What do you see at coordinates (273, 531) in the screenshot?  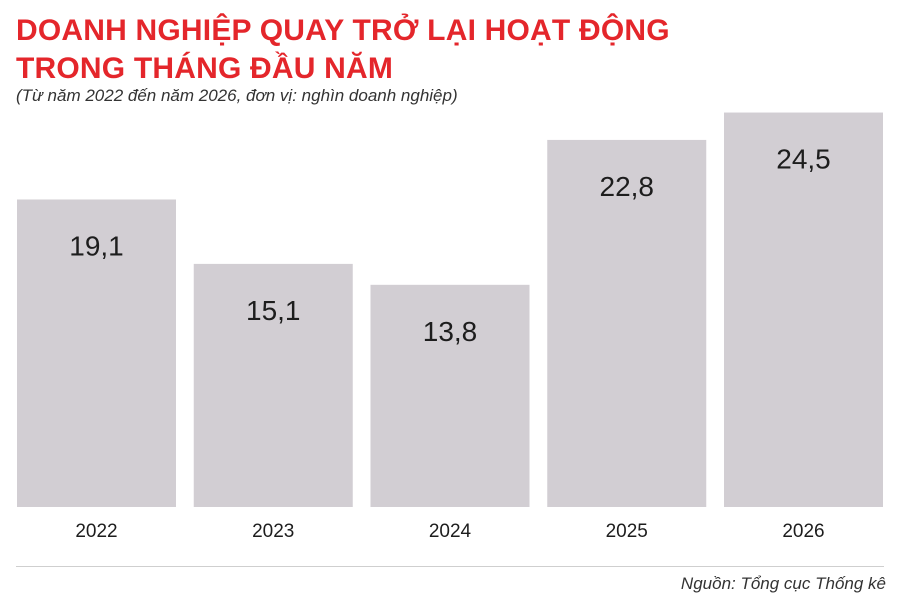 I see `x-tick-2023: 2023` at bounding box center [273, 531].